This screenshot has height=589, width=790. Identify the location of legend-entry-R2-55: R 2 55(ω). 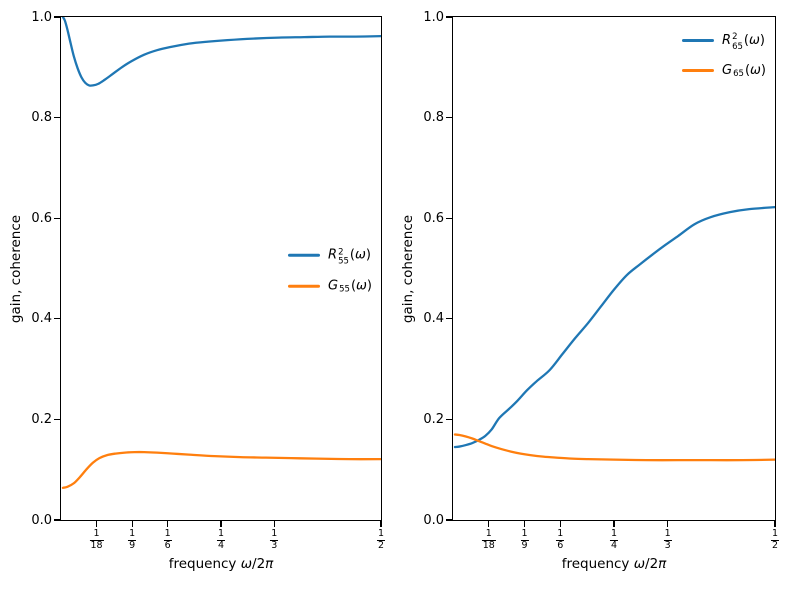
(330, 255).